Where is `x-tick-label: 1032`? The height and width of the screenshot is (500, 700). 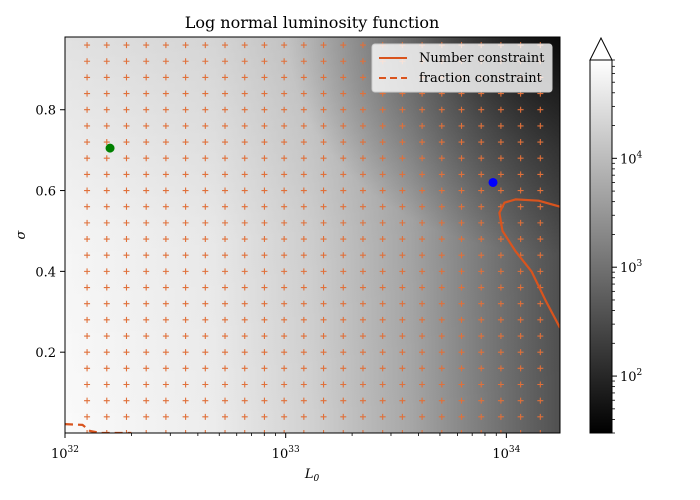
x-tick-label: 1032 is located at coordinates (65, 453).